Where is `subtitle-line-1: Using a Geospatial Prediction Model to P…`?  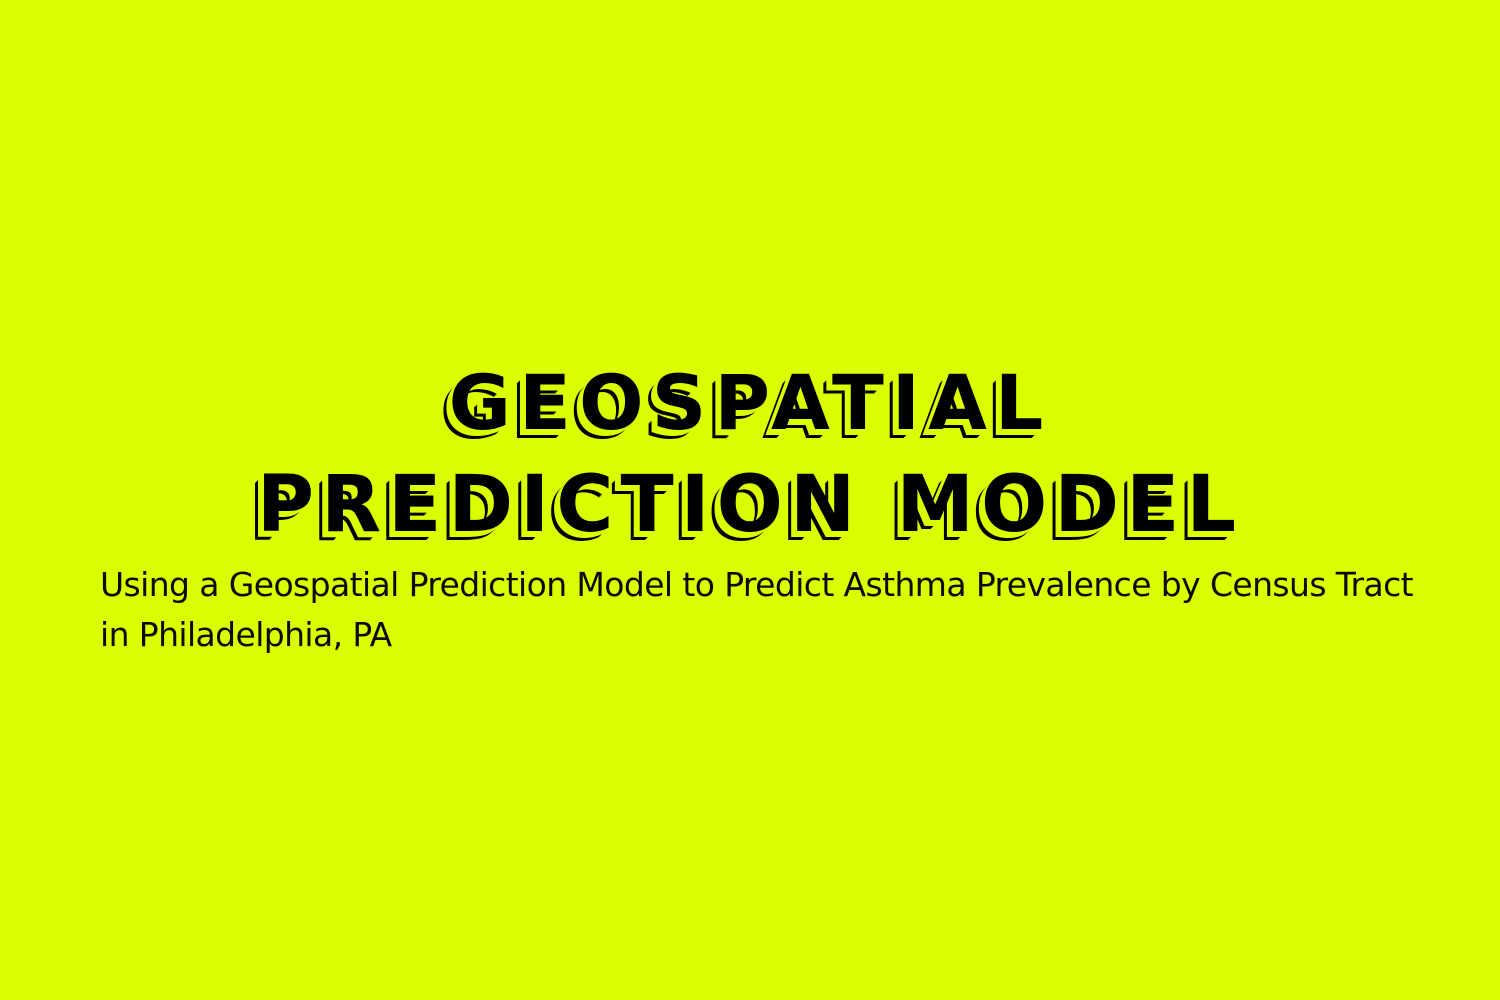
subtitle-line-1: Using a Geospatial Prediction Model to P… is located at coordinates (757, 584).